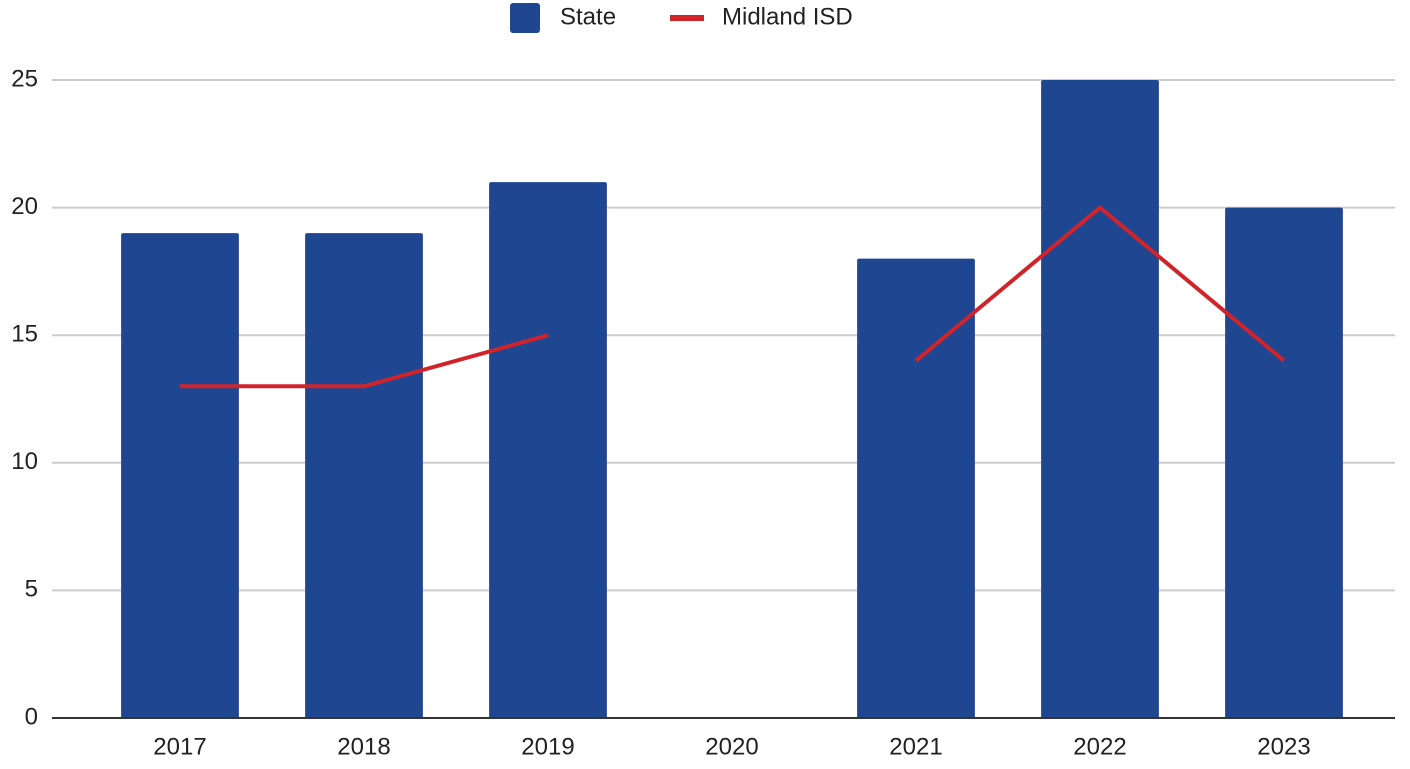 The width and height of the screenshot is (1410, 769). Describe the element at coordinates (24, 78) in the screenshot. I see `y-tick-label: 25` at that location.